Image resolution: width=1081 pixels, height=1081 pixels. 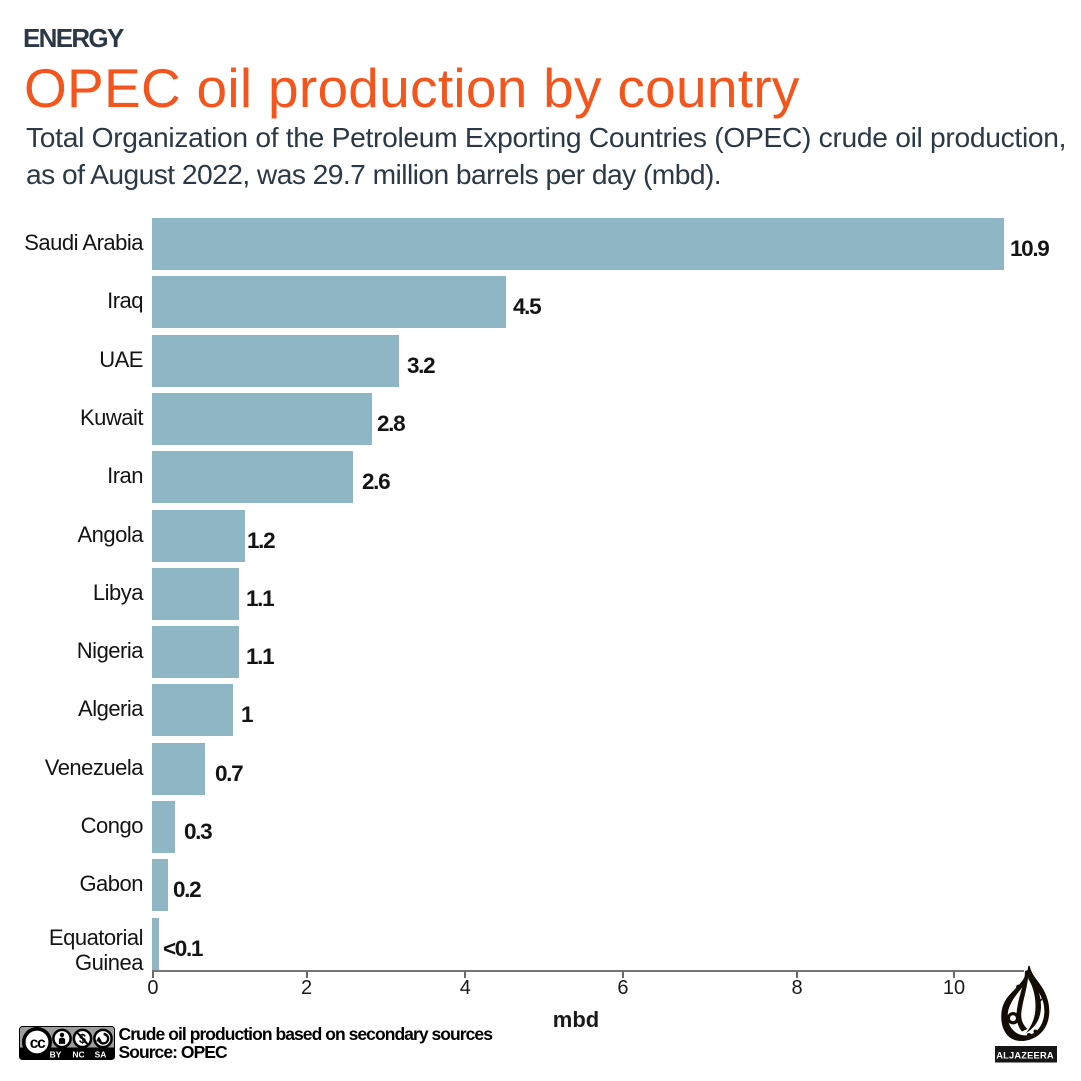 I want to click on svg-text: cc, so click(x=38, y=1043).